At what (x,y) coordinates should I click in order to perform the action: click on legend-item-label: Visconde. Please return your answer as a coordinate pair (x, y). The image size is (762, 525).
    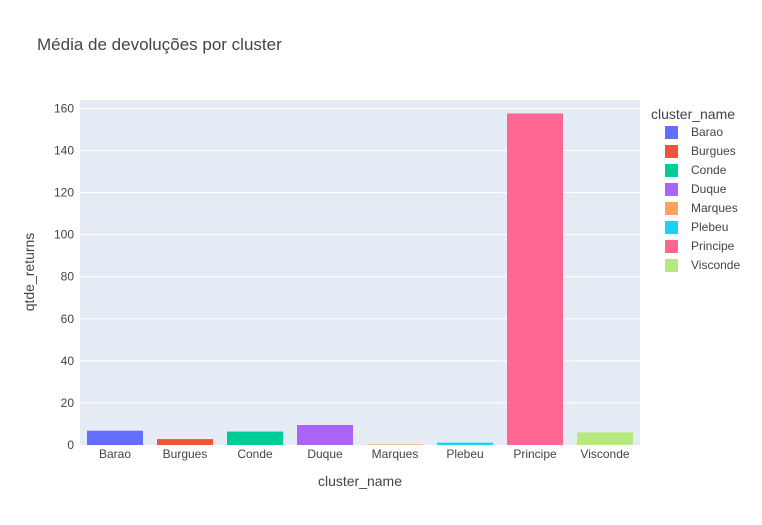
    Looking at the image, I should click on (715, 265).